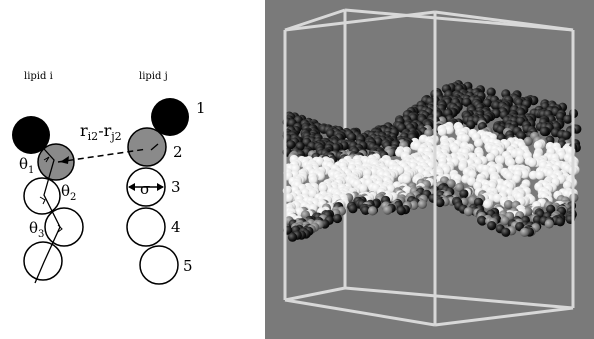  I want to click on distance-arrow-head, so click(64, 160).